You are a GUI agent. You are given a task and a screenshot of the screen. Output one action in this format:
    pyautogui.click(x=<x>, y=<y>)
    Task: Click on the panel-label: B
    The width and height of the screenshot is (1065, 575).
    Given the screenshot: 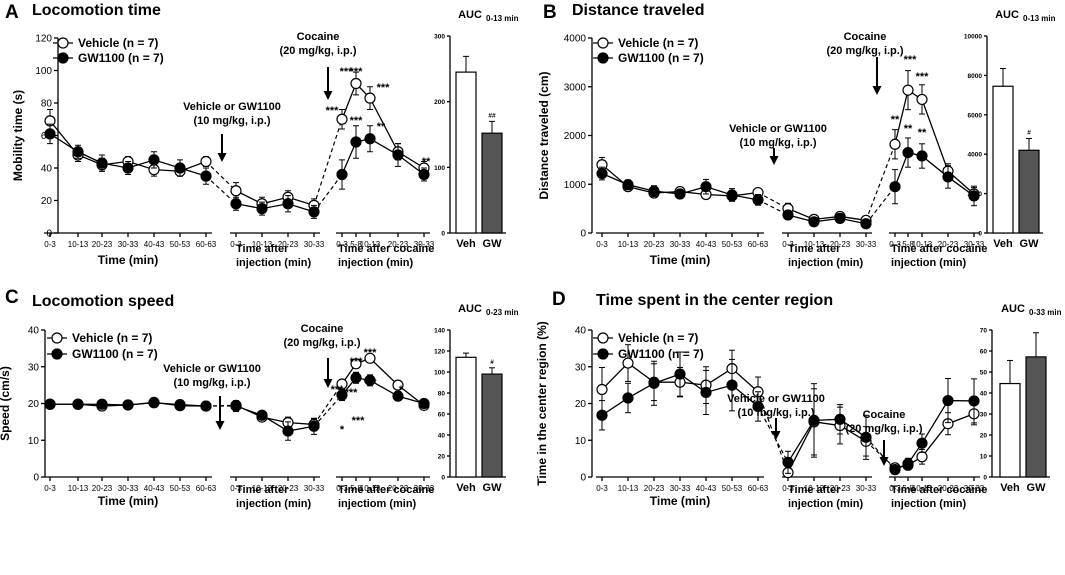 What is the action you would take?
    pyautogui.click(x=550, y=12)
    